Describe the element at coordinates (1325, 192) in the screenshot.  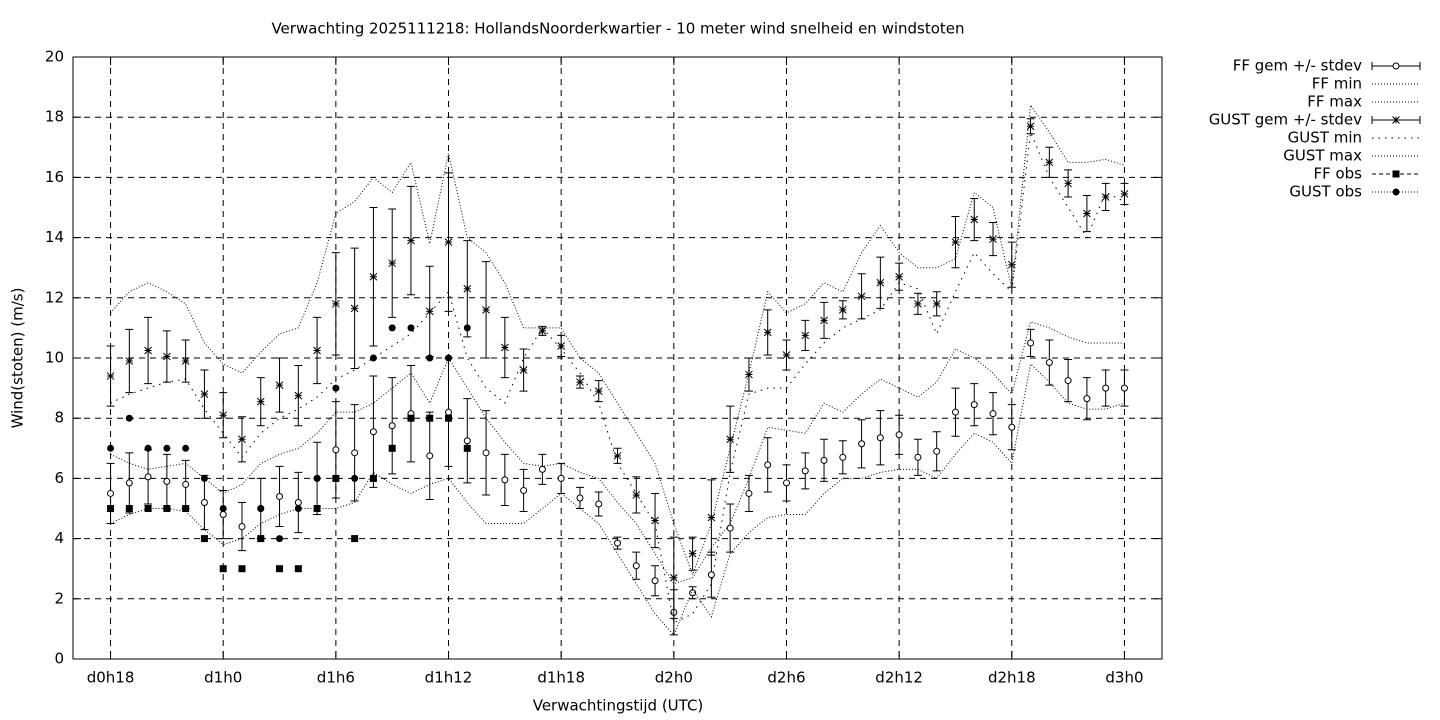
I see `legend-label: GUST obs` at that location.